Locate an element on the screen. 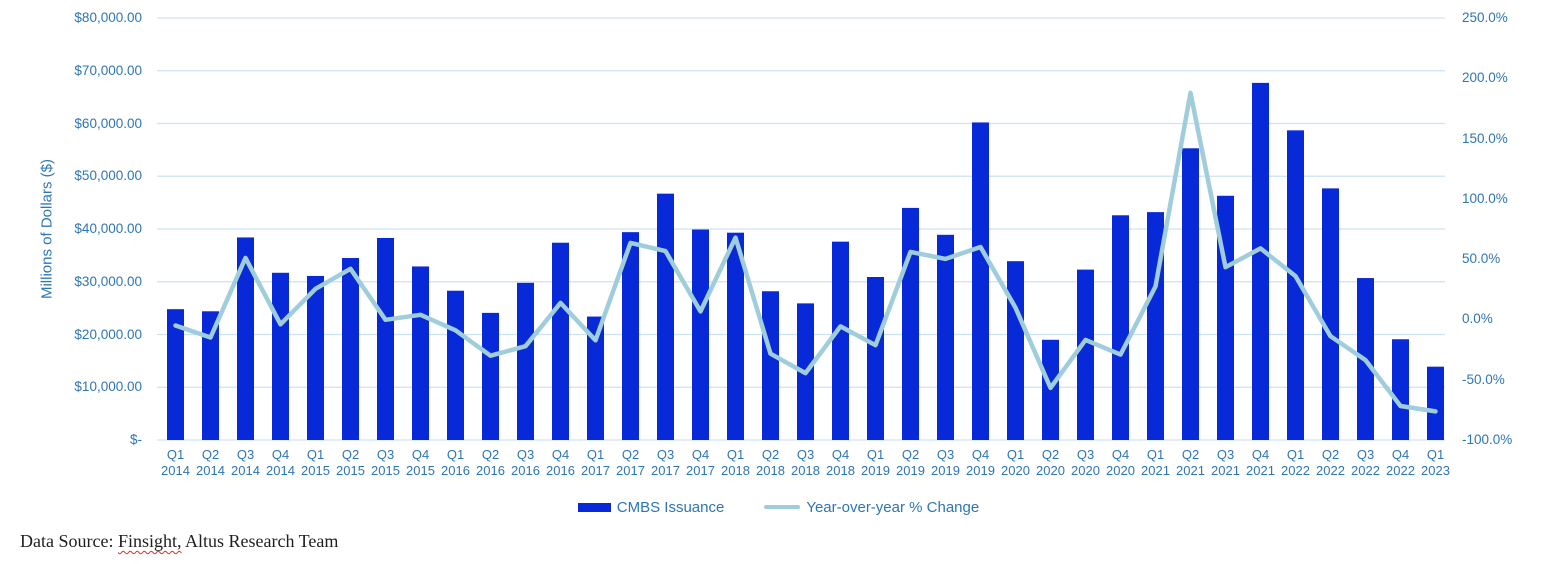 This screenshot has width=1557, height=564. right-axis-tick-label: 0.0% is located at coordinates (1477, 319).